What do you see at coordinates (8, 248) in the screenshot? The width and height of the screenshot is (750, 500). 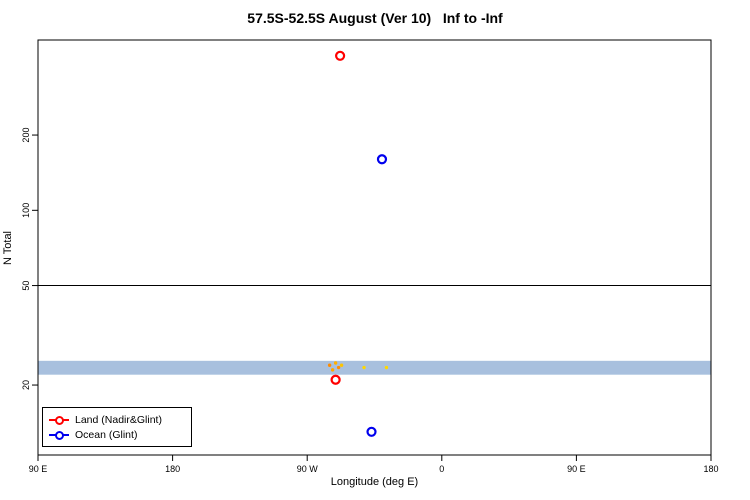 I see `y-axis-title: N Total` at bounding box center [8, 248].